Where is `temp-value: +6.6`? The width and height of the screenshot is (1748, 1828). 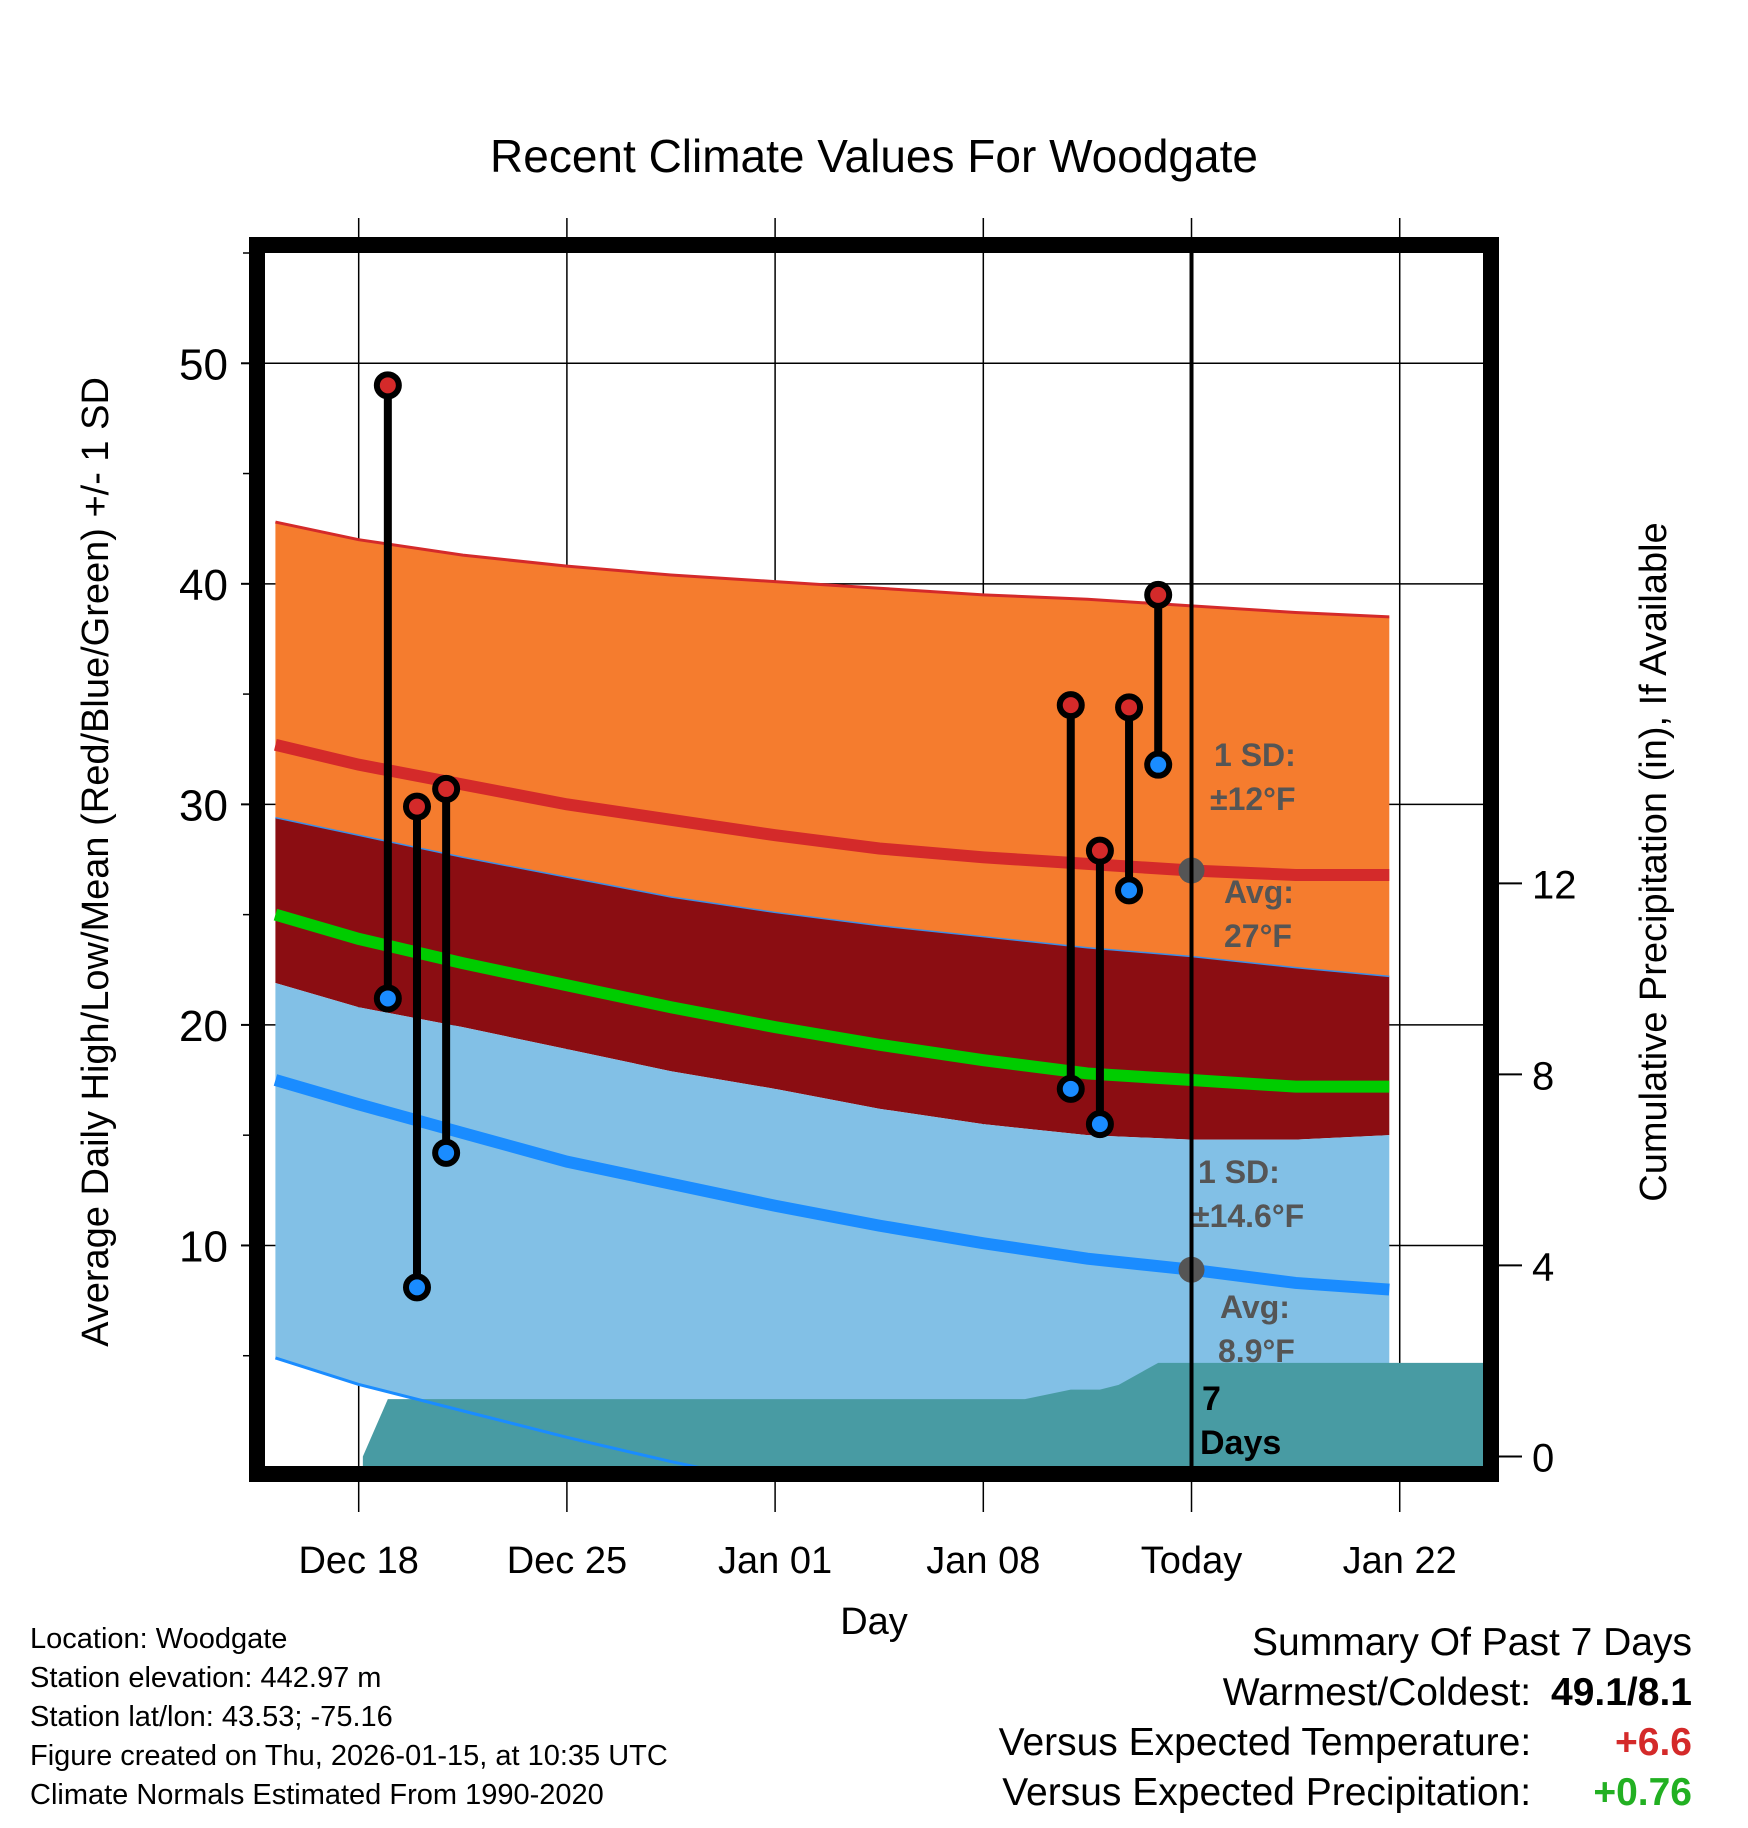
temp-value: +6.6 is located at coordinates (1653, 1742).